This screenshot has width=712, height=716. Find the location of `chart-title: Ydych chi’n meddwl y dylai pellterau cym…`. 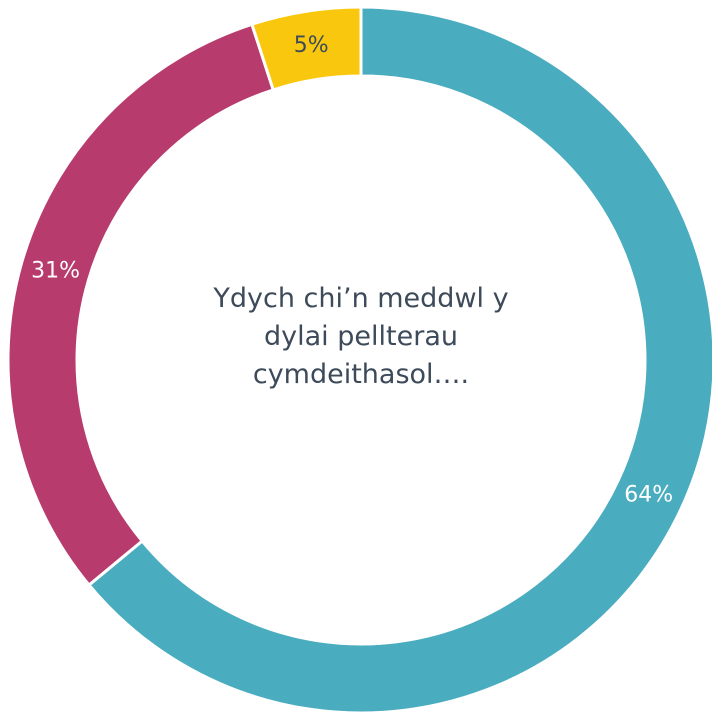

chart-title: Ydych chi’n meddwl y dylai pellterau cym… is located at coordinates (361, 336).